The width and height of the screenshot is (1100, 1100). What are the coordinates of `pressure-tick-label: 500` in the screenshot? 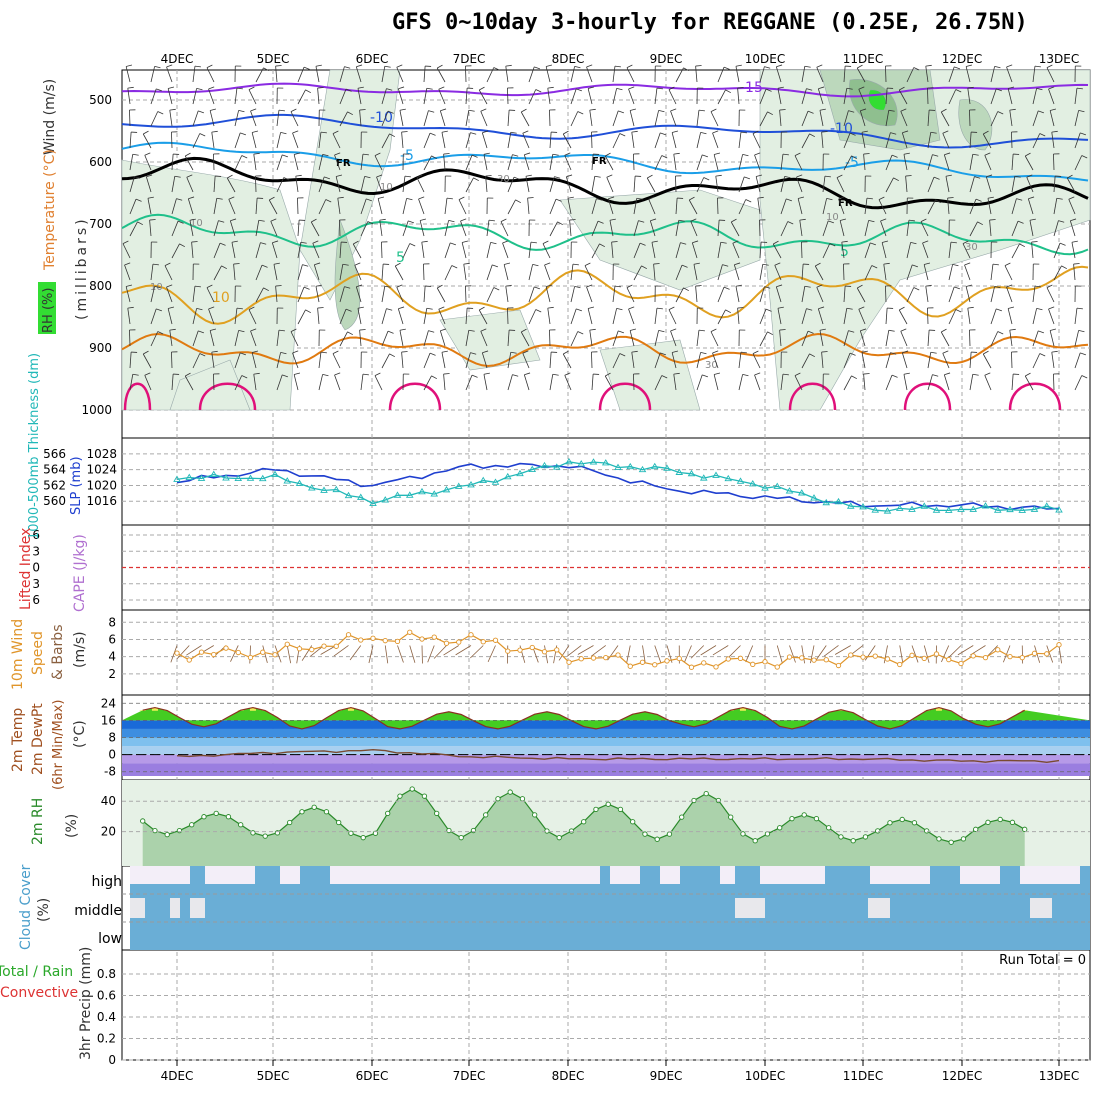 It's located at (100, 100).